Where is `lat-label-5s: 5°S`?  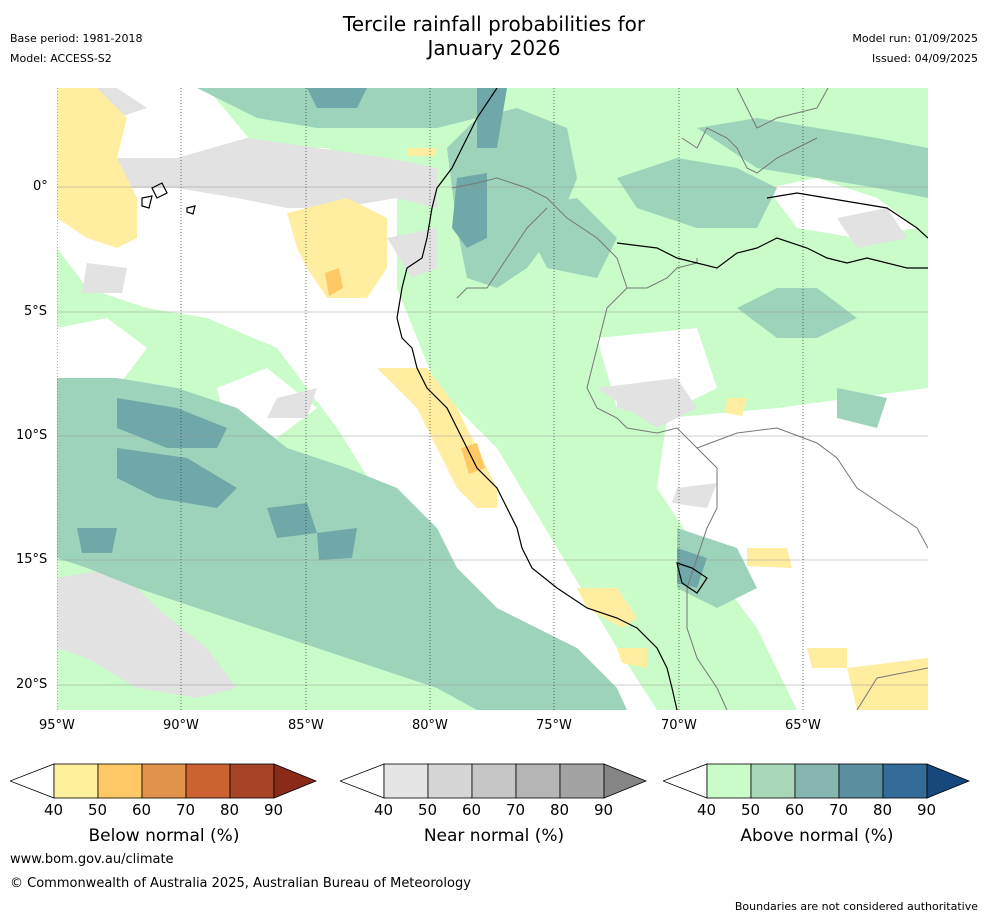 lat-label-5s: 5°S is located at coordinates (36, 311).